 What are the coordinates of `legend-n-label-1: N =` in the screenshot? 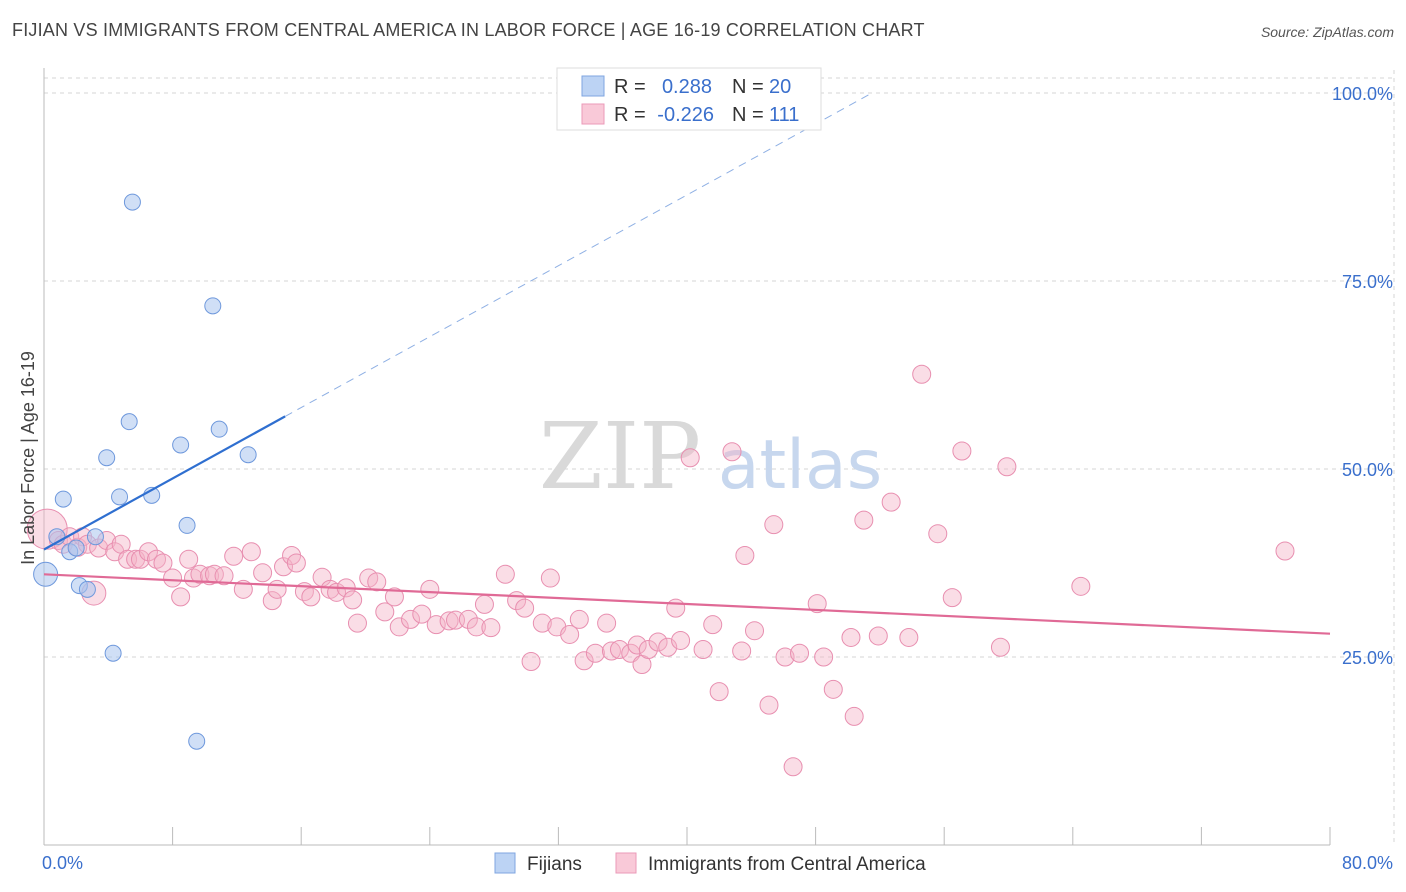 It's located at (748, 87).